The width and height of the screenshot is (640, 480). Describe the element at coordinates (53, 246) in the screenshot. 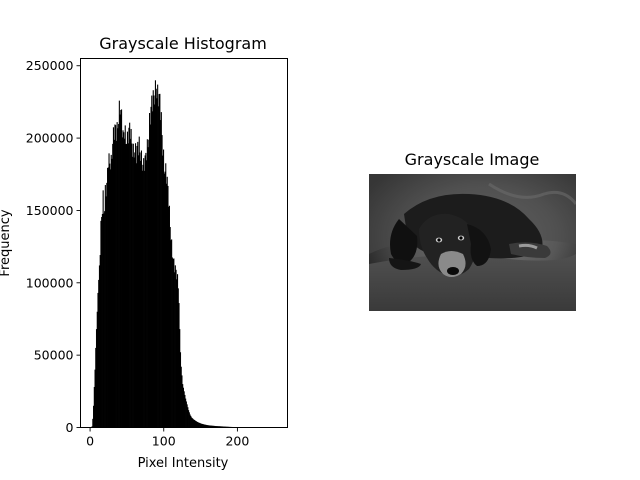

I see `histogram-y-ticks: 0 50000 100000 150000 200000 250000` at that location.